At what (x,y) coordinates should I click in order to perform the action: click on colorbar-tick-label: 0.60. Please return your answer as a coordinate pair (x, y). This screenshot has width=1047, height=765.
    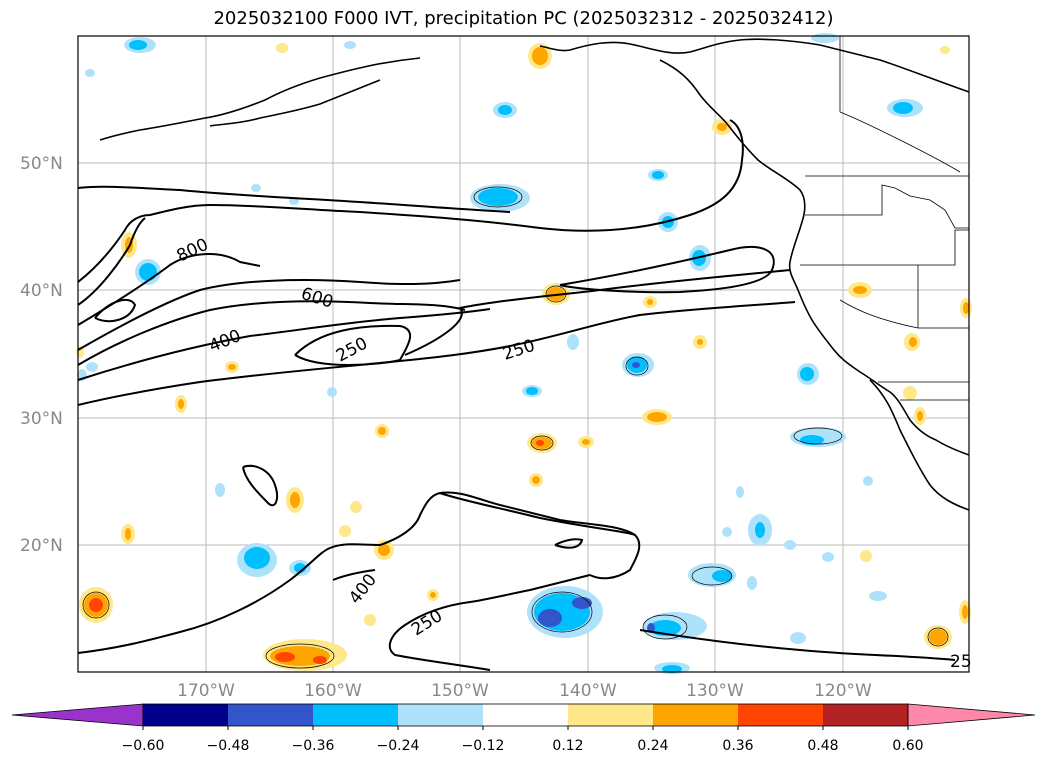
    Looking at the image, I should click on (907, 746).